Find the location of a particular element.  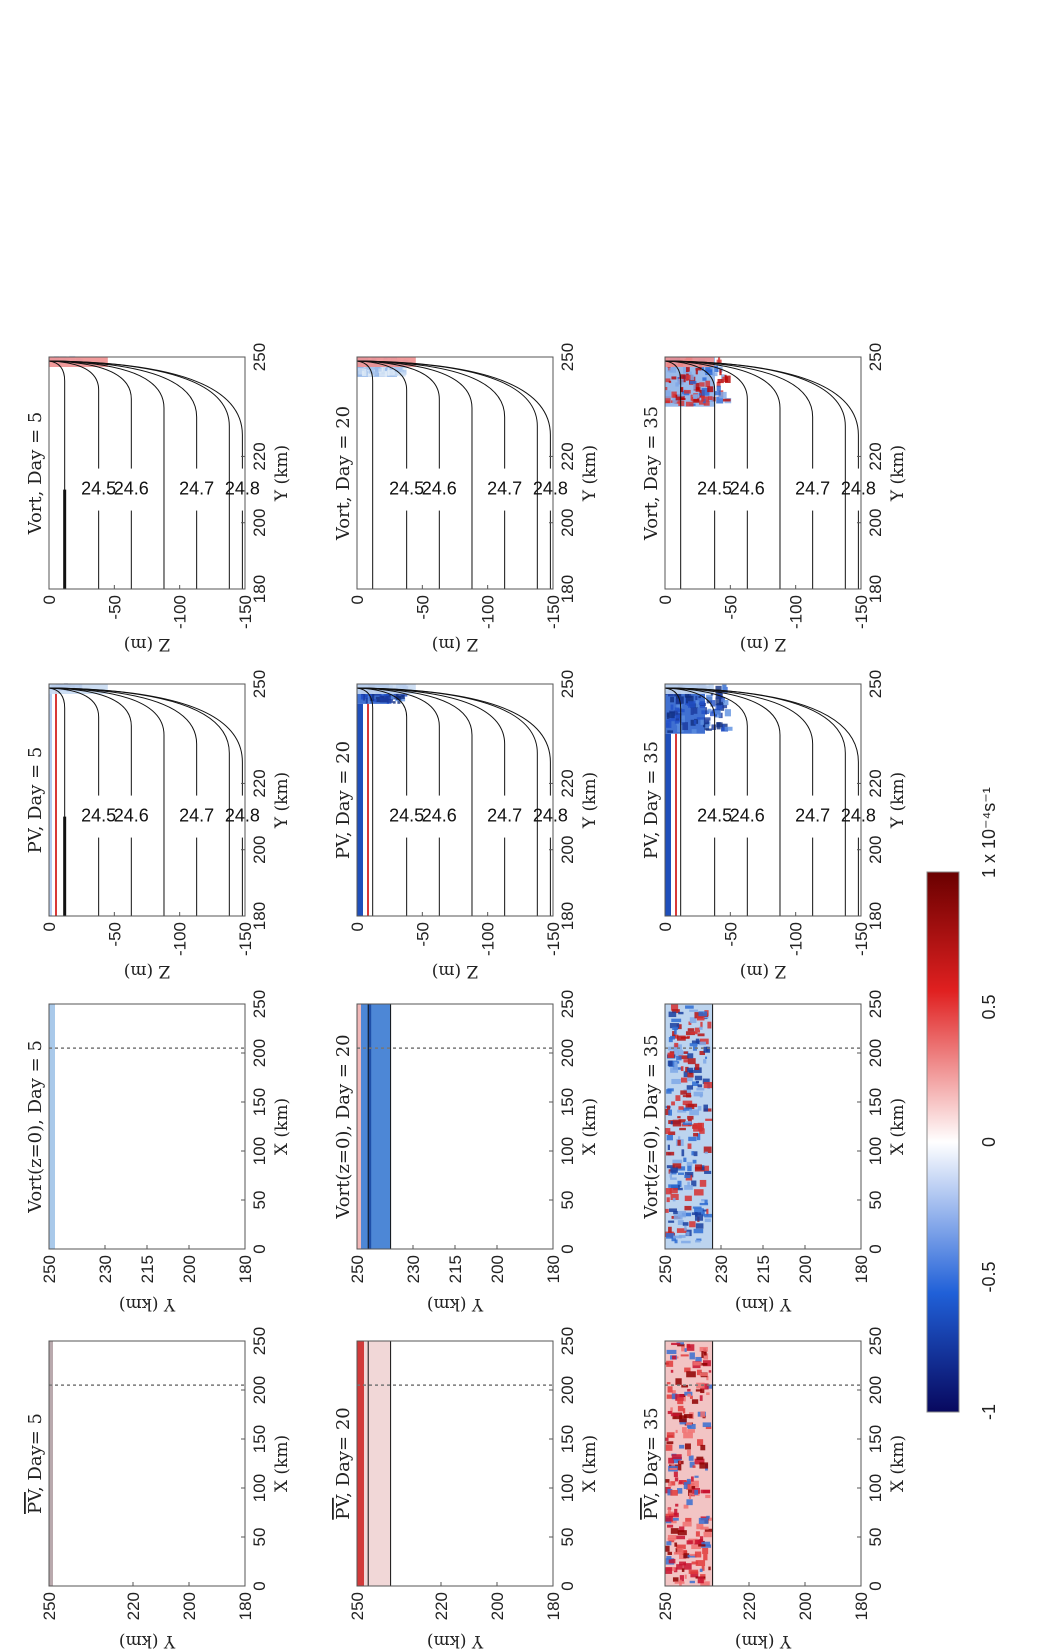

plot-frame is located at coordinates (147, 473).